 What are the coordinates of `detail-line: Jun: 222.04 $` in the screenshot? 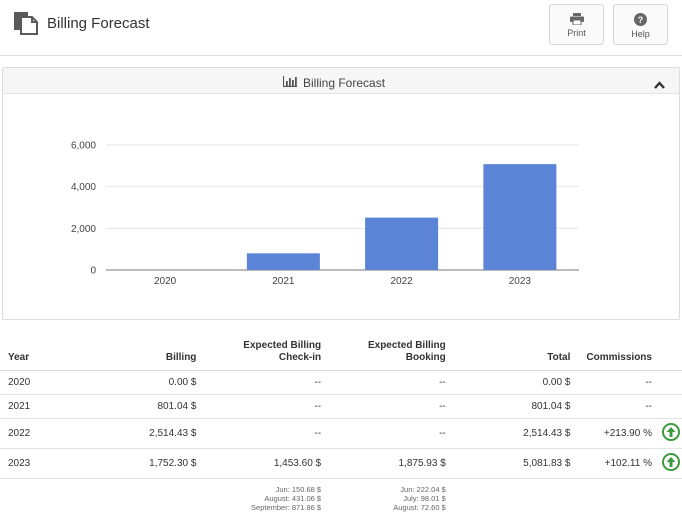 It's located at (423, 489).